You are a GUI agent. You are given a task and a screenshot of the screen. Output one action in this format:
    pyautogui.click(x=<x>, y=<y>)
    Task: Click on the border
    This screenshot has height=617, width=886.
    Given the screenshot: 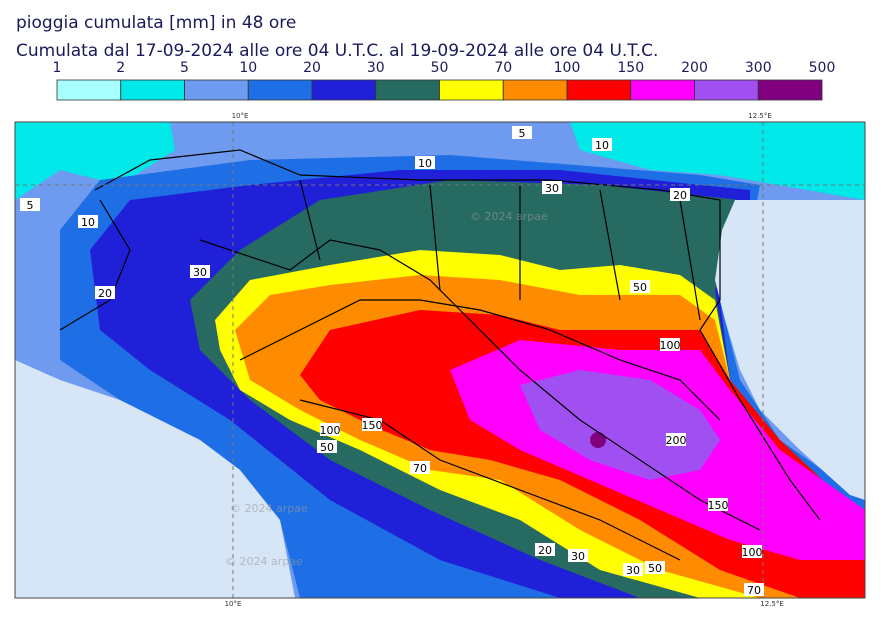 What is the action you would take?
    pyautogui.click(x=500, y=250)
    